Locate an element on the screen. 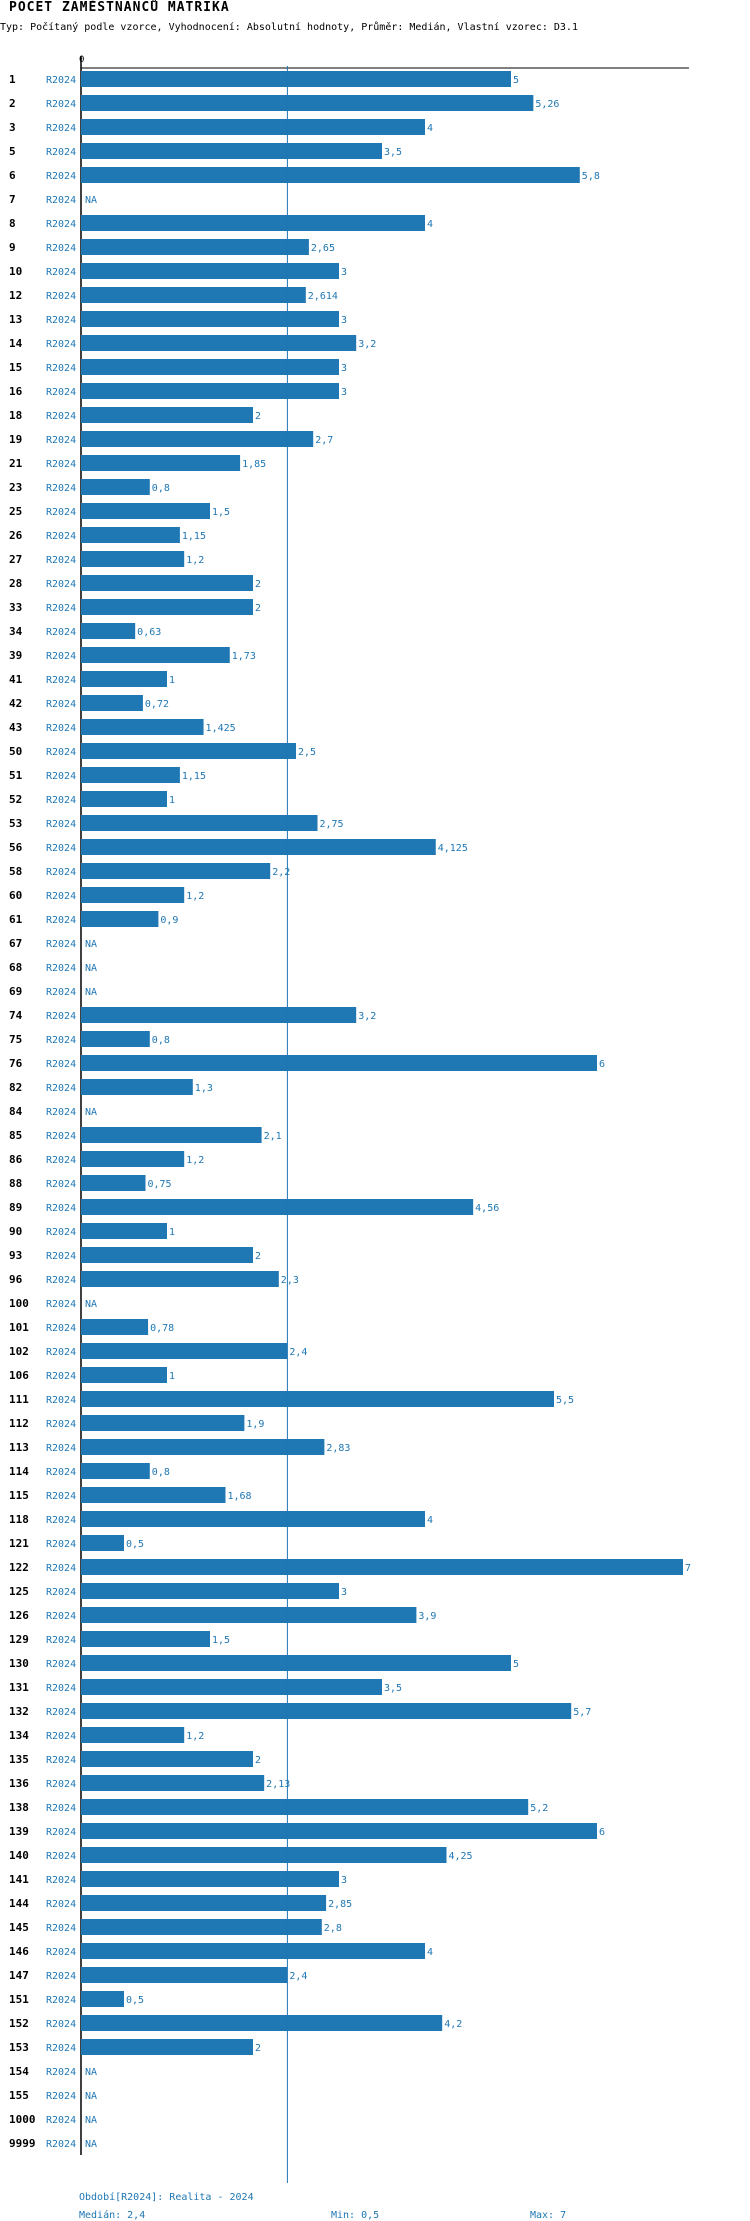 Image resolution: width=750 pixels, height=2221 pixels. row-id-label: 12 is located at coordinates (15, 295).